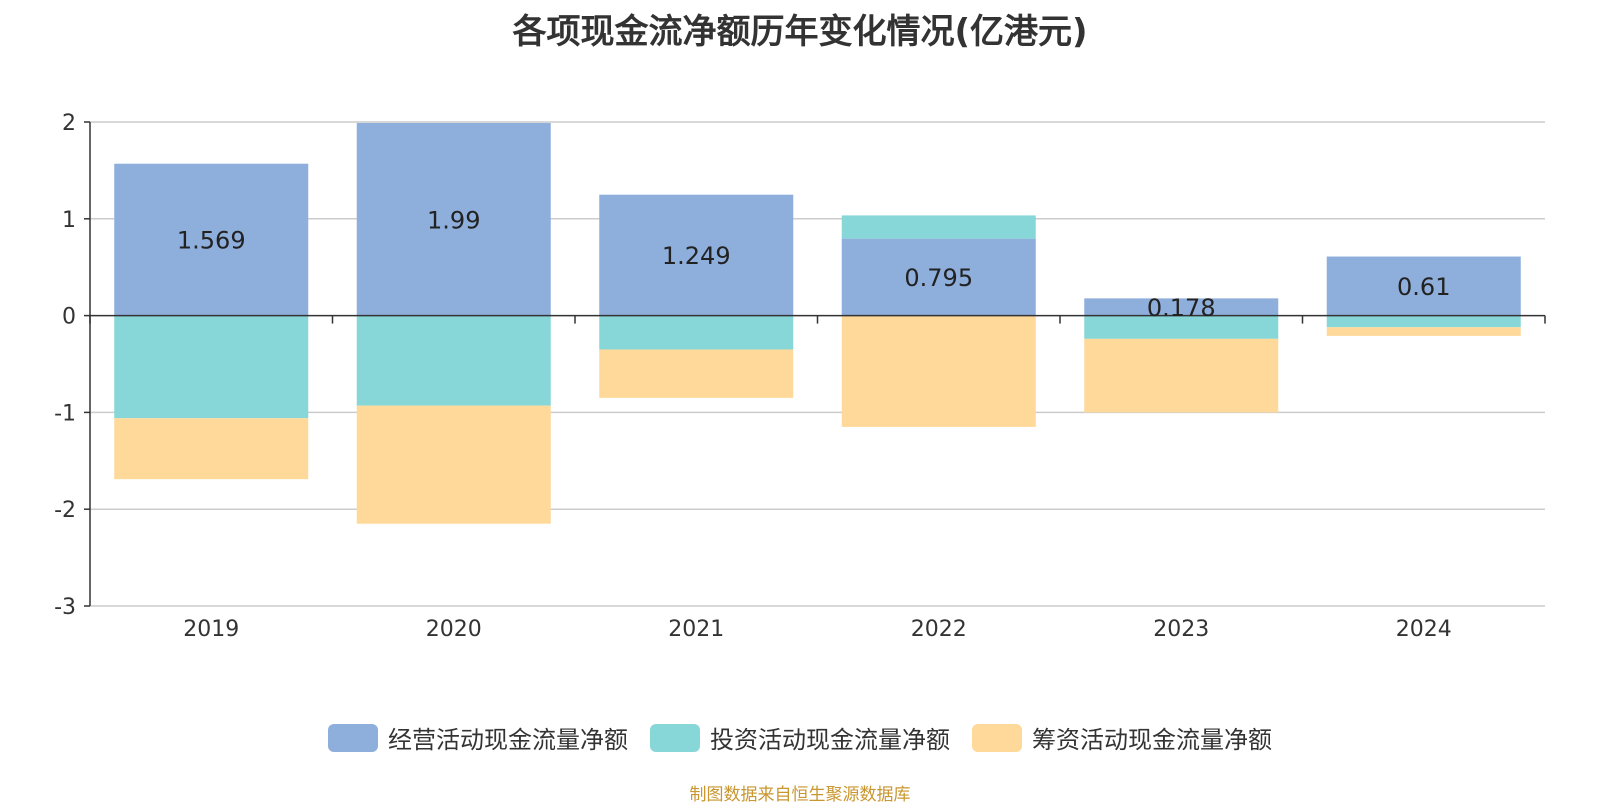  I want to click on data-label-2021: 1.249, so click(696, 256).